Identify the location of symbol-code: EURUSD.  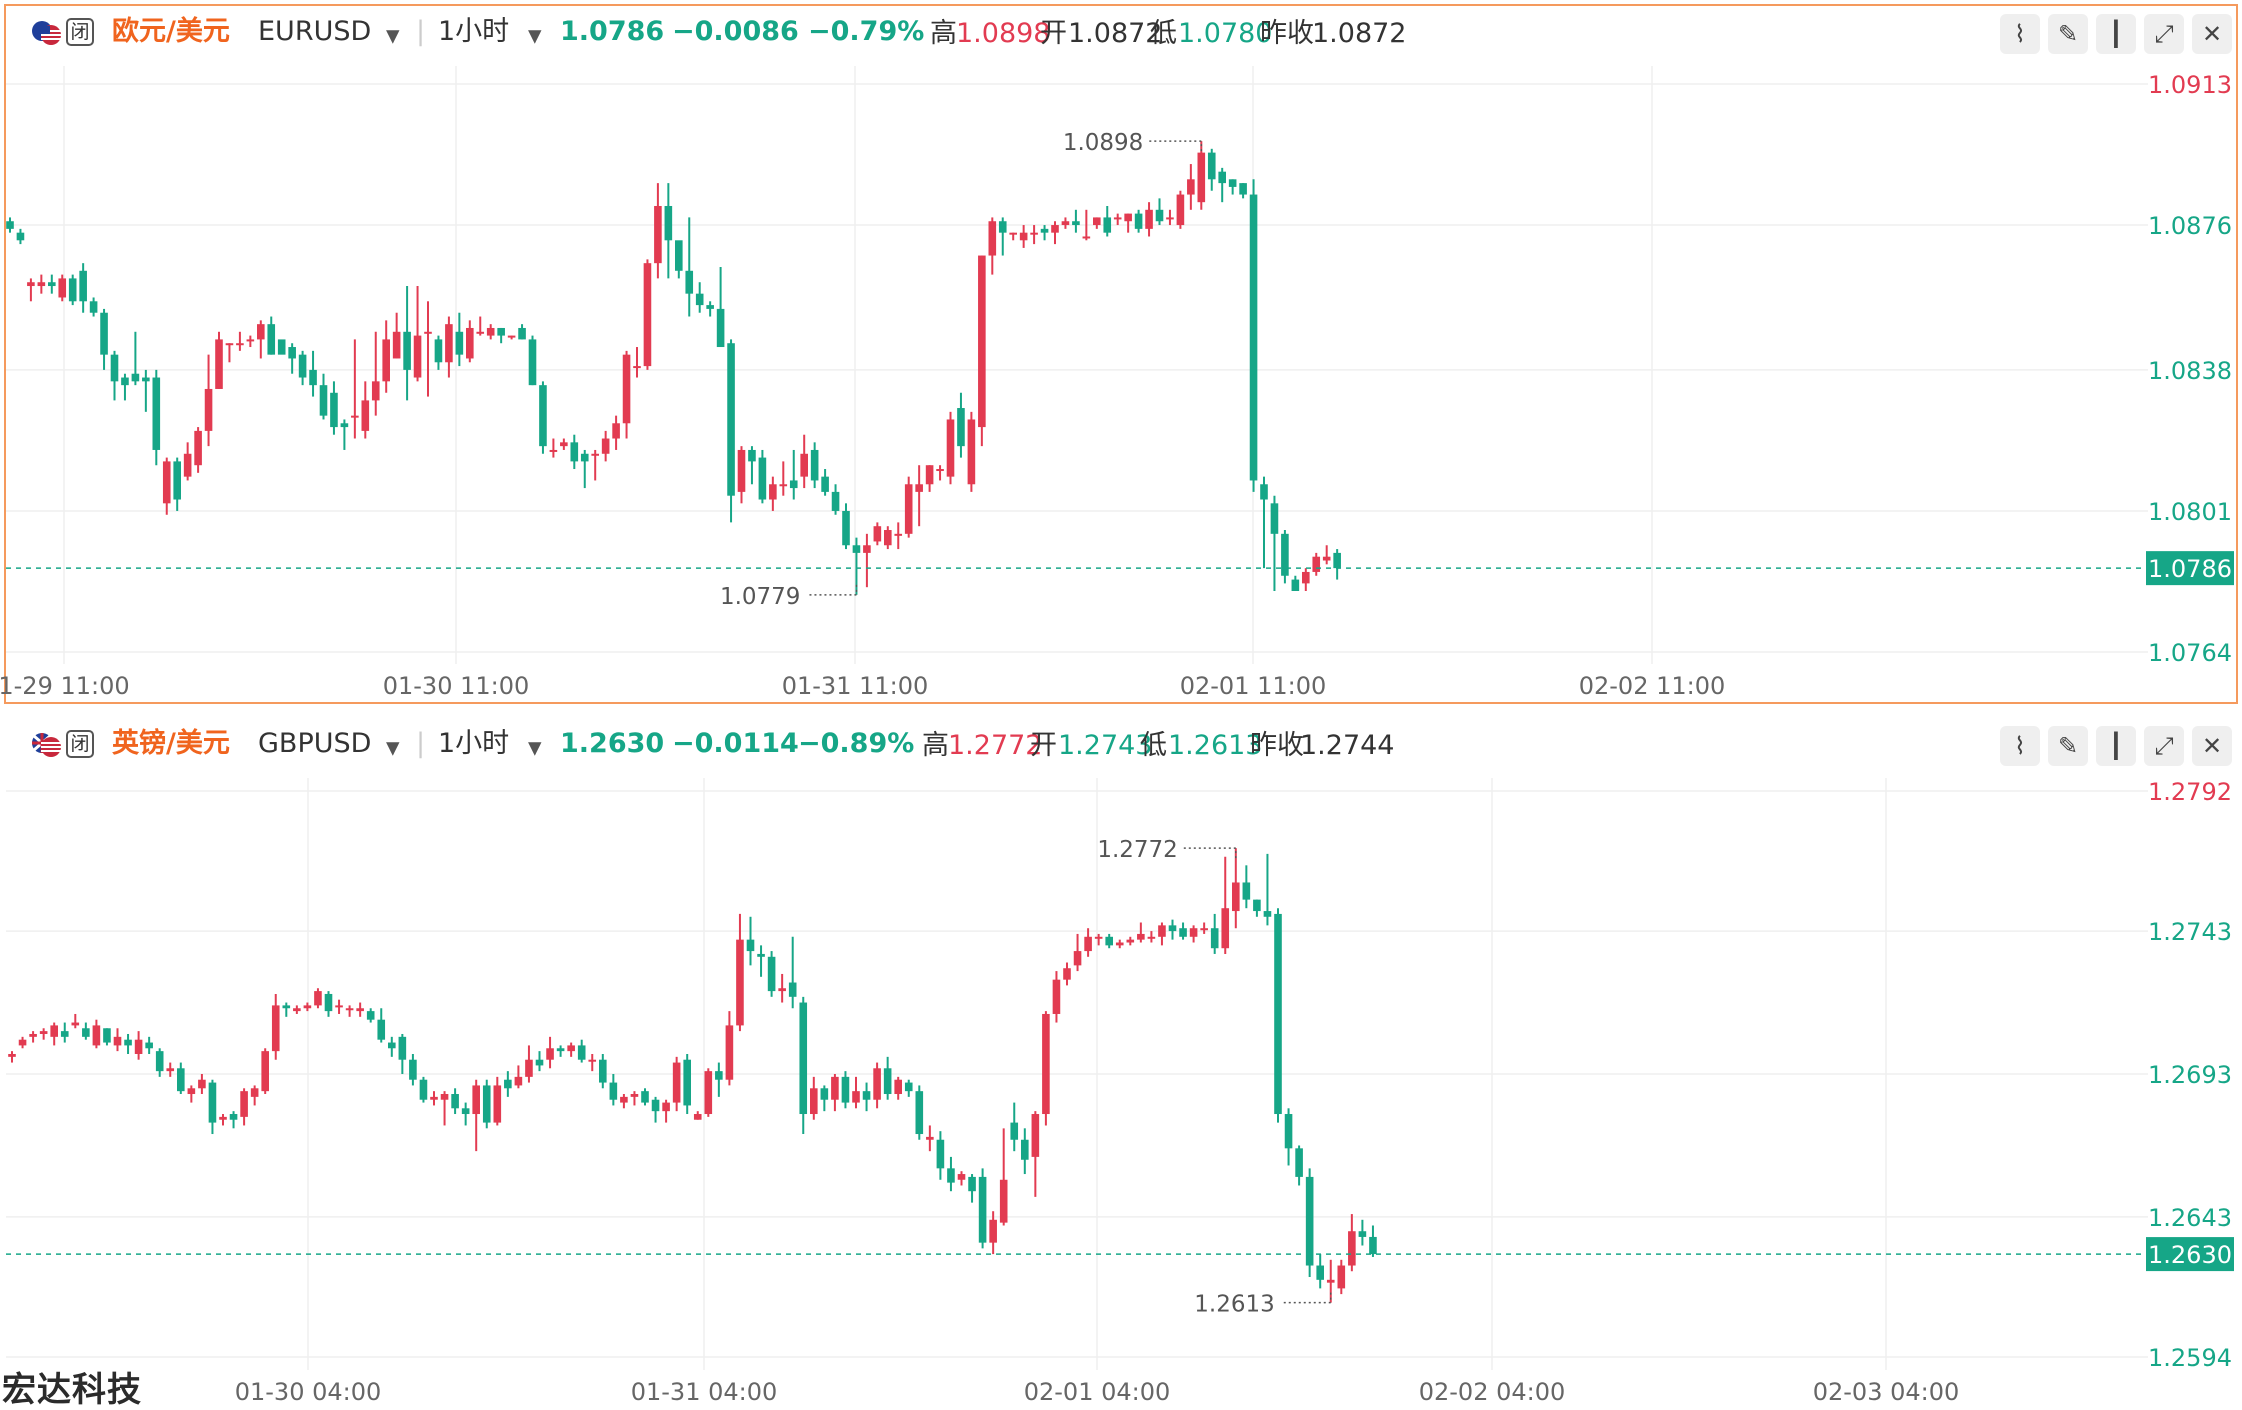
(315, 31).